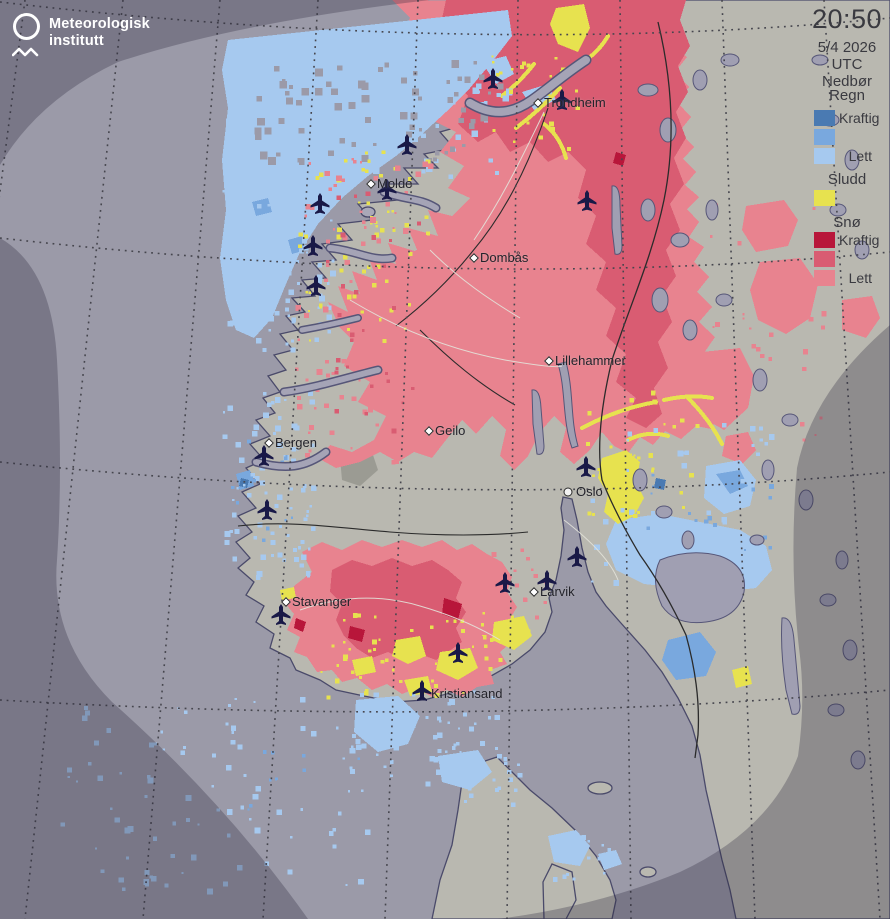 The height and width of the screenshot is (919, 890). What do you see at coordinates (824, 118) in the screenshot?
I see `legend-swatch-rain-heavy` at bounding box center [824, 118].